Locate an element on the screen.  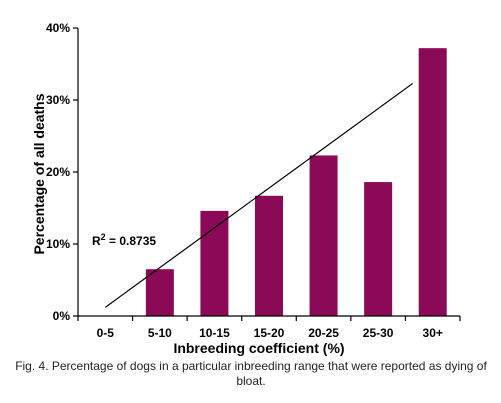
x-tick-label: 20-25 is located at coordinates (323, 333).